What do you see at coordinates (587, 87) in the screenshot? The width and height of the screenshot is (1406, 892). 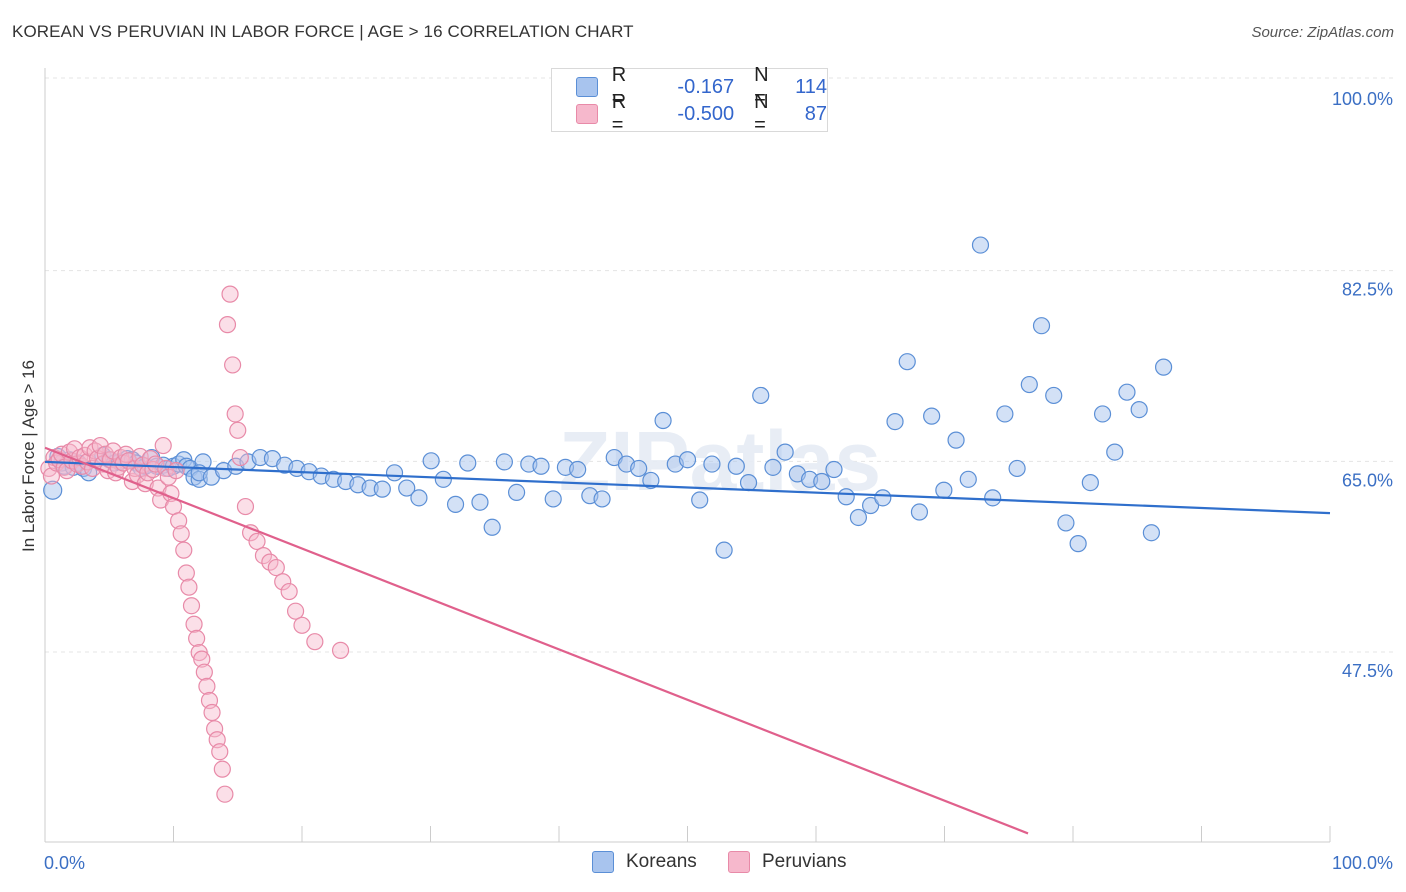 I see `korean-swatch` at bounding box center [587, 87].